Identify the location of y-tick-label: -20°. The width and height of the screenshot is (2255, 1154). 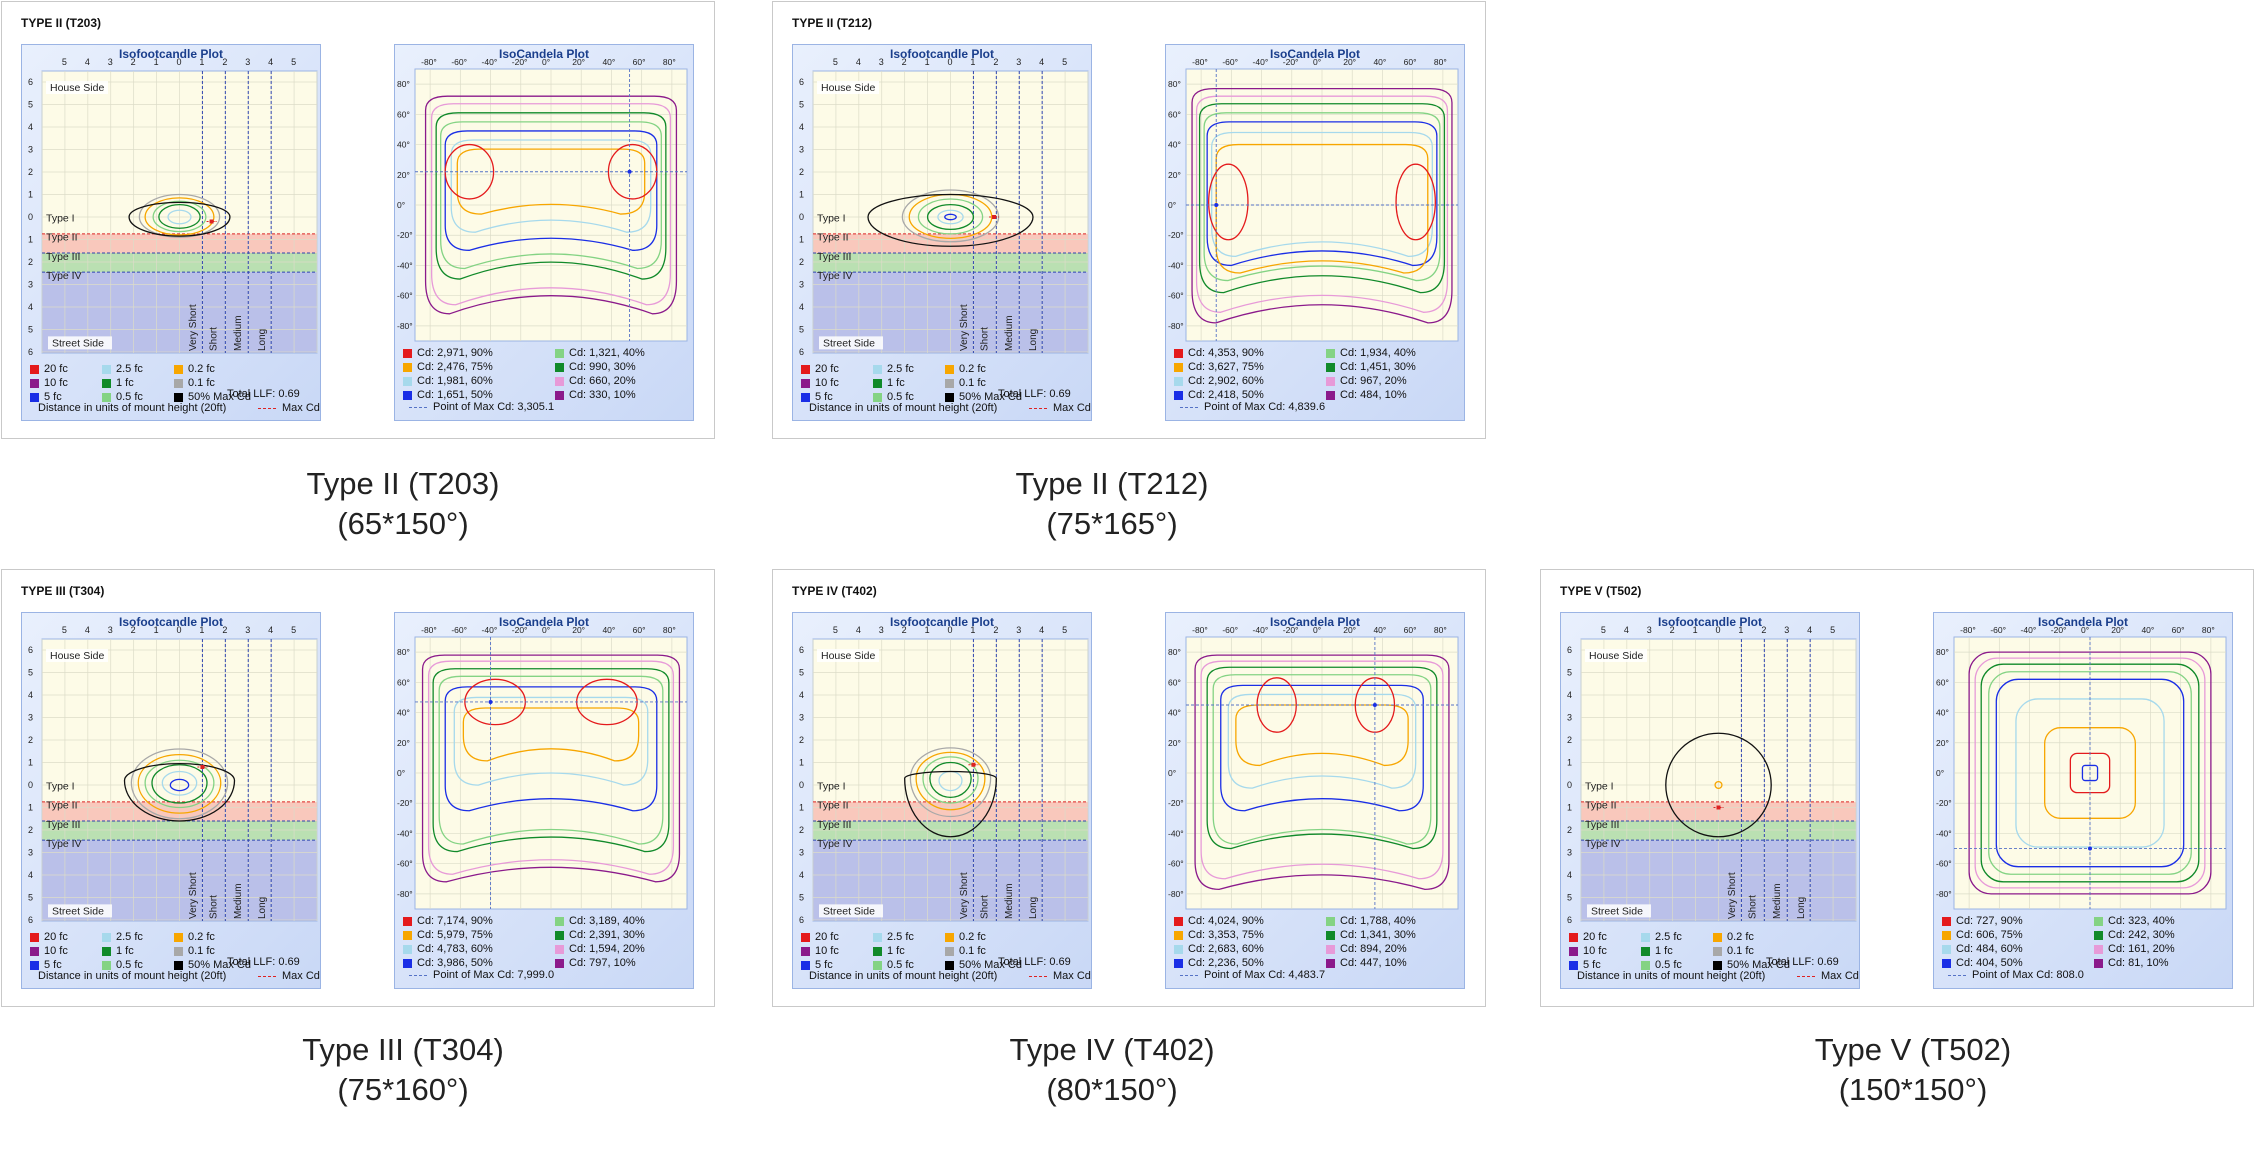
(1176, 235).